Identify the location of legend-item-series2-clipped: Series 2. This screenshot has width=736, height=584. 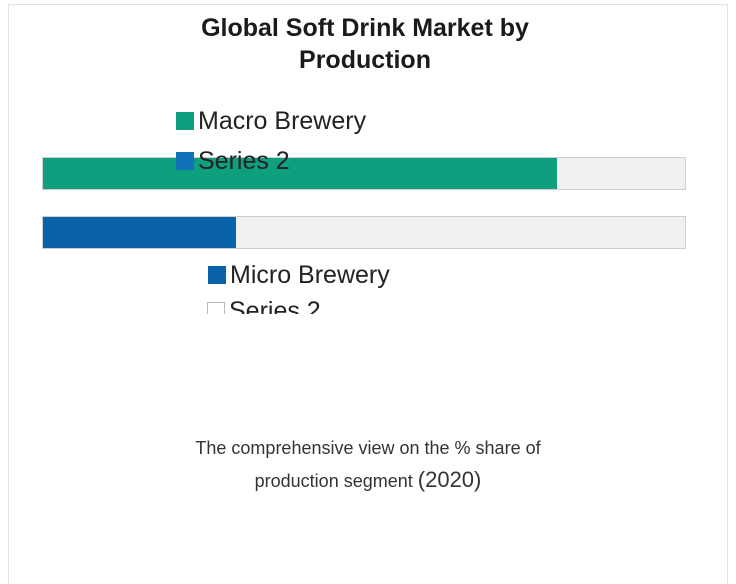
(264, 305).